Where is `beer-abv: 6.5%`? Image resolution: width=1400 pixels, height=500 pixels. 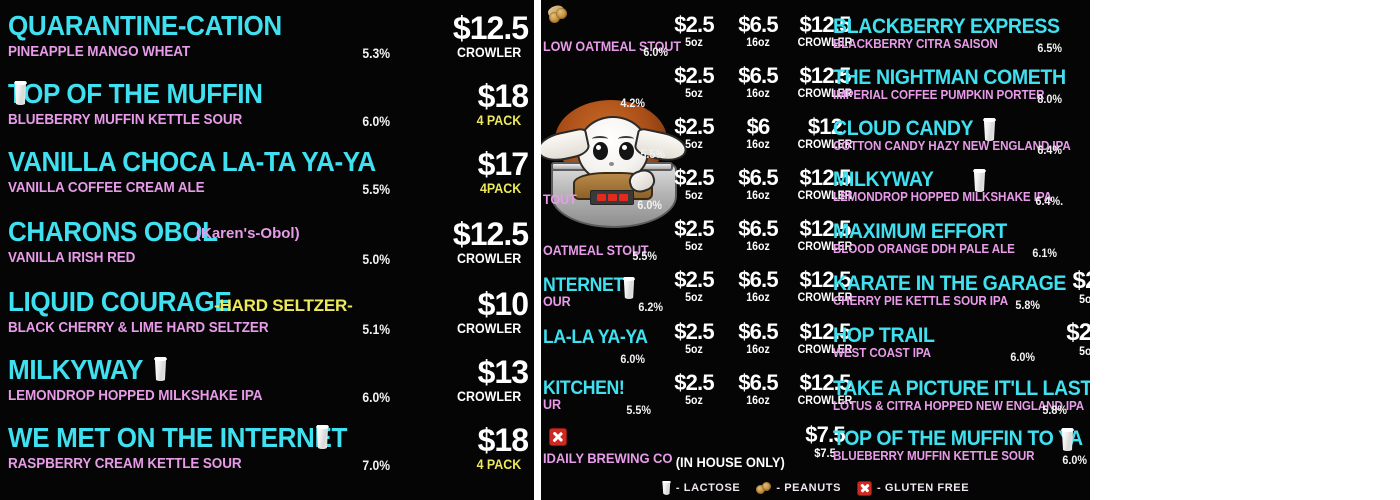
beer-abv: 6.5% is located at coordinates (1049, 48).